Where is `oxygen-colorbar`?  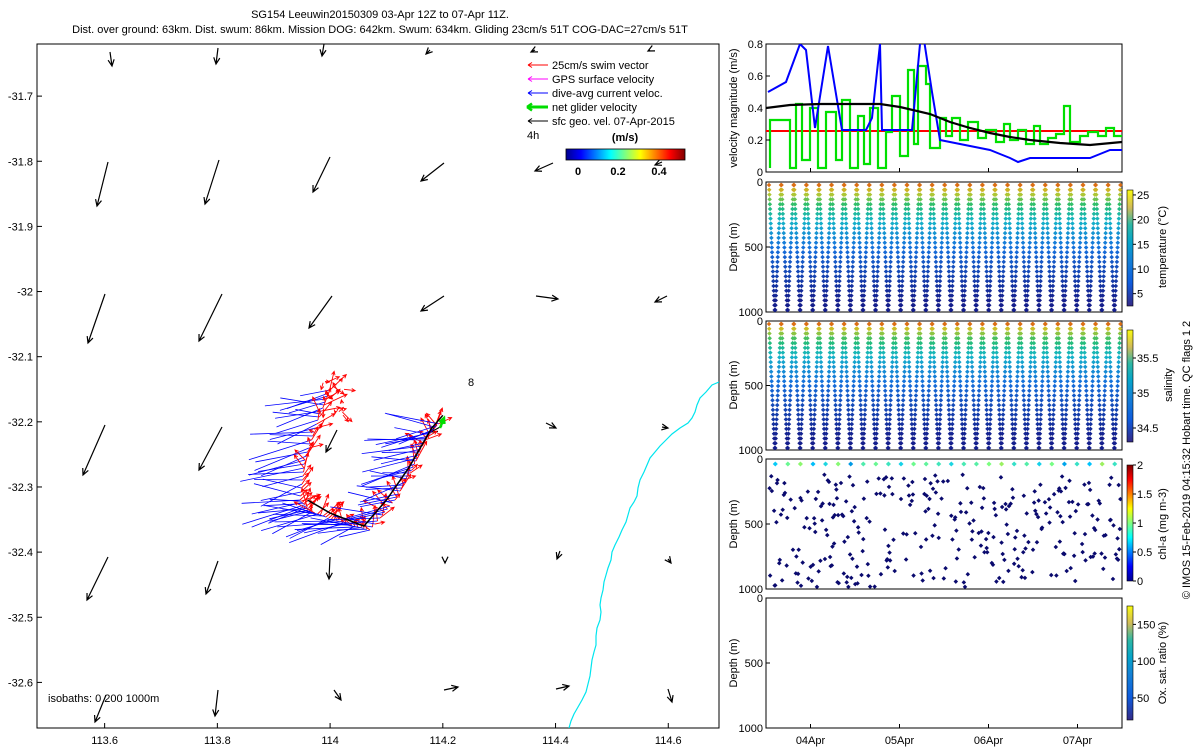
oxygen-colorbar is located at coordinates (1130, 663).